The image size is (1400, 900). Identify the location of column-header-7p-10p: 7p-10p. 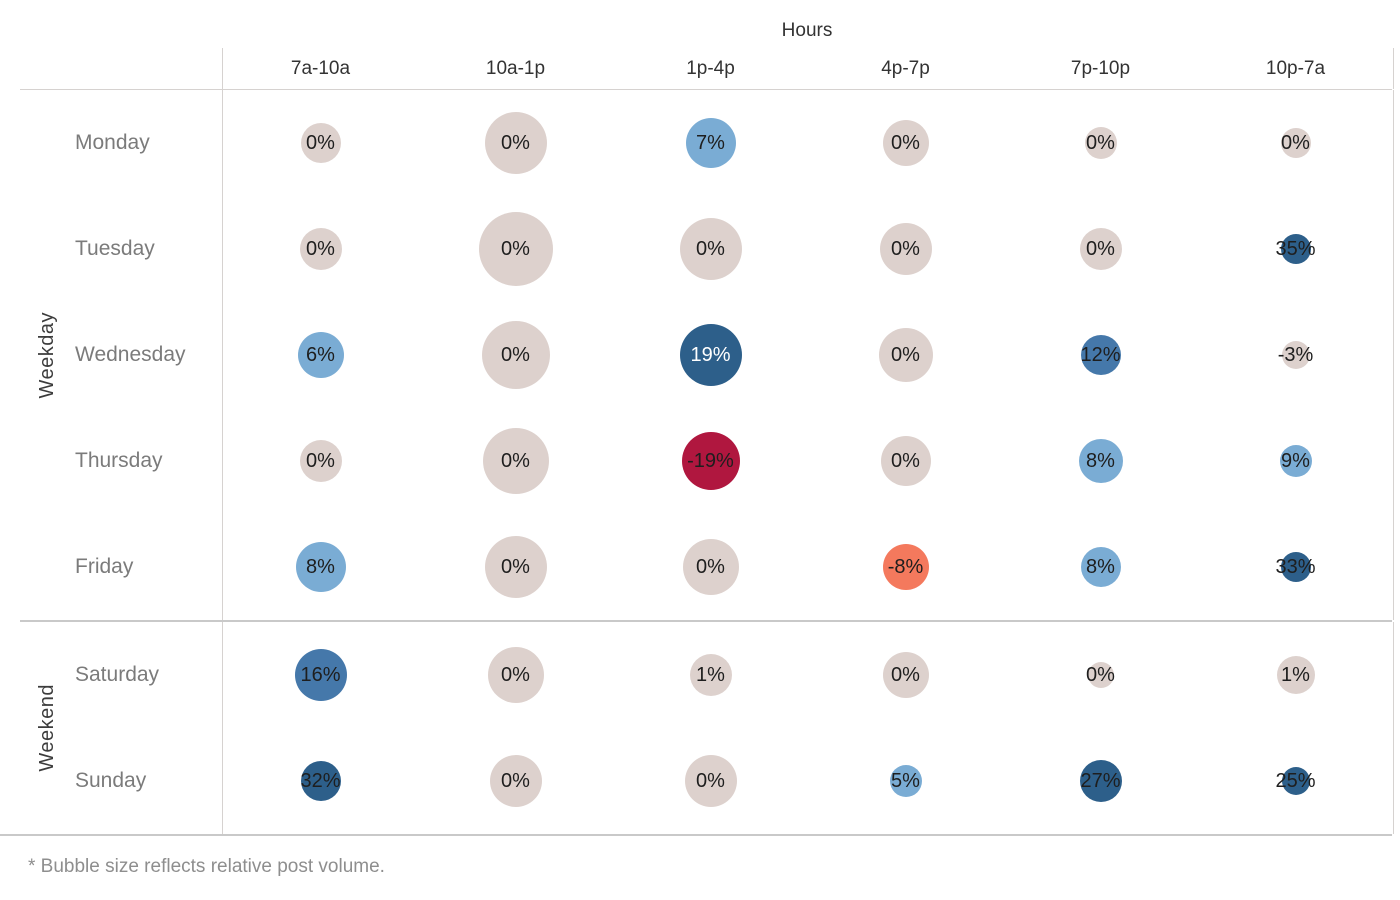
(1100, 68).